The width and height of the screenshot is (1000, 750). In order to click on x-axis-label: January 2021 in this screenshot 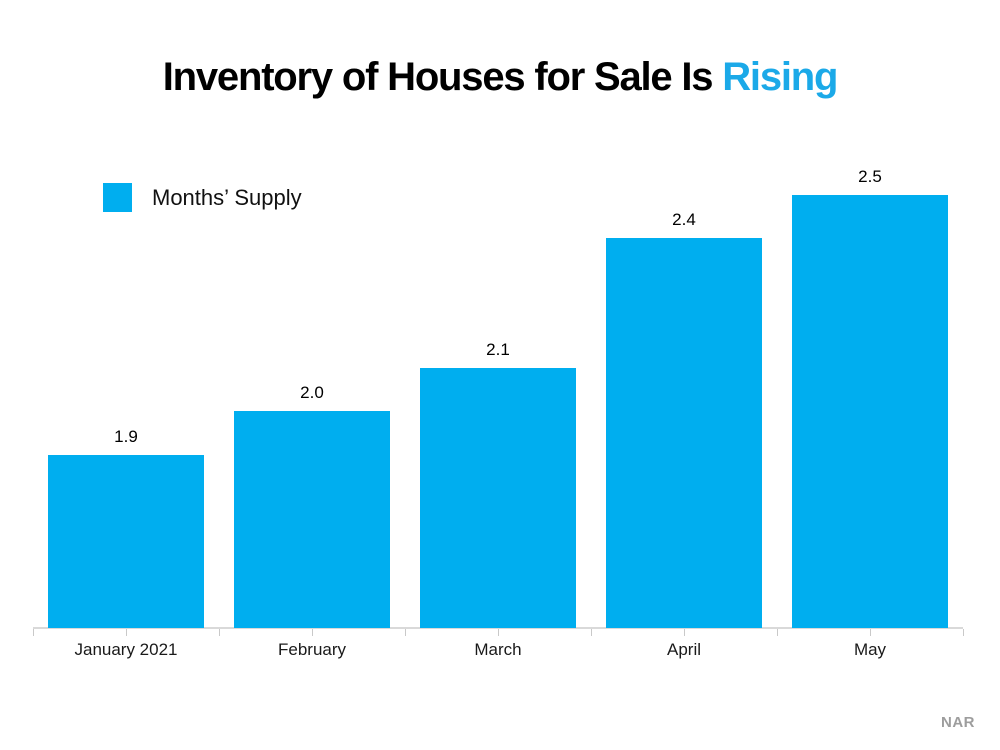, I will do `click(126, 649)`.